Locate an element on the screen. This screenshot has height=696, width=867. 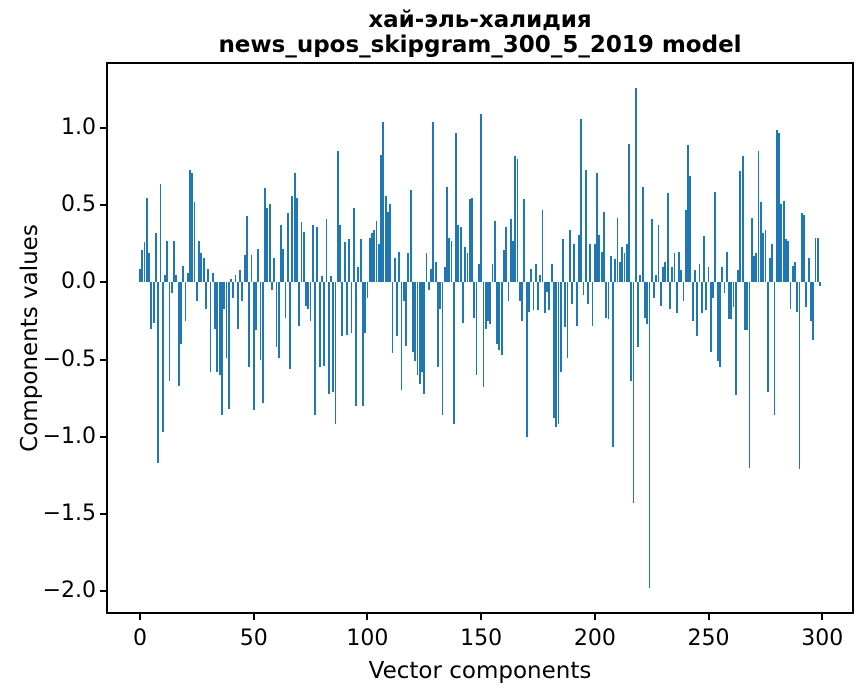
chart-title-model: news_upos_skipgram_300_5_2019 model is located at coordinates (480, 45).